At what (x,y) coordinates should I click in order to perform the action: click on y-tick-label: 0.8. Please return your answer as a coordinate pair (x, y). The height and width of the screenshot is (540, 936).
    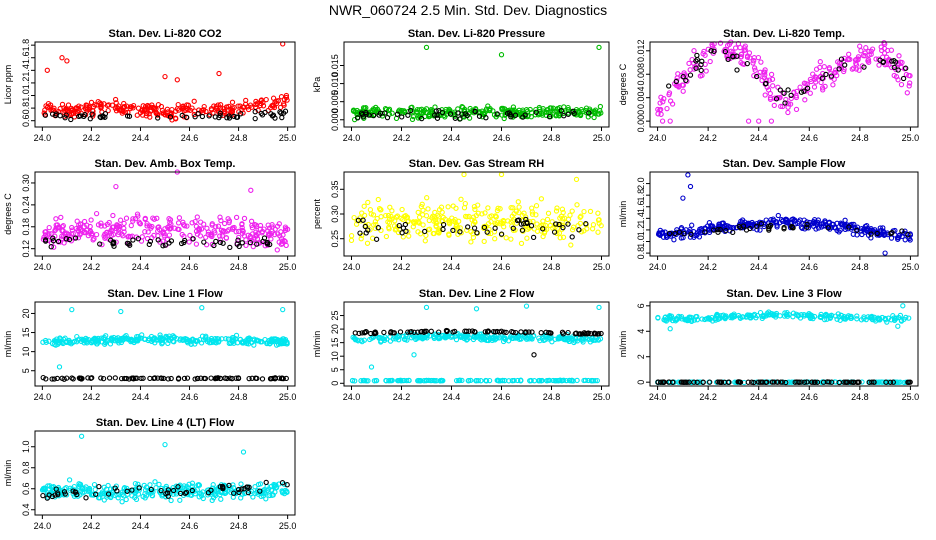
    Looking at the image, I should click on (26, 108).